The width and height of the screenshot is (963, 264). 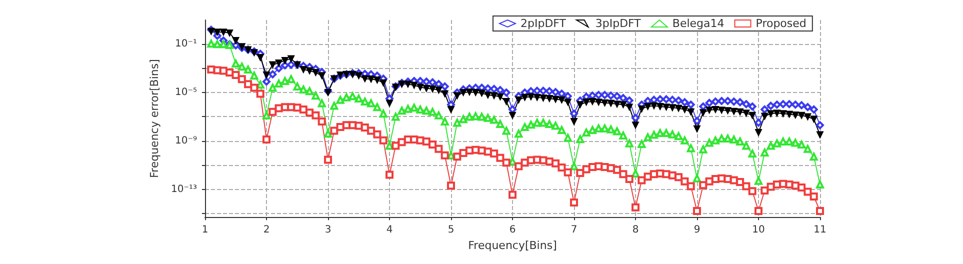 I want to click on x-tick-label: 7, so click(x=574, y=230).